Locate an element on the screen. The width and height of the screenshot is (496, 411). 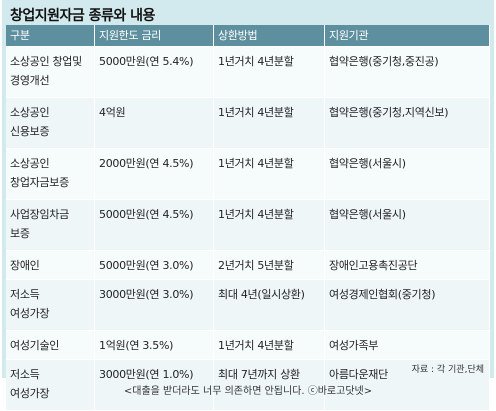
table-row: 사업장임차금 보증 5000만원(연 4.5%) 1년거치 4년분할 협약은행(서울시) is located at coordinates (248, 225).